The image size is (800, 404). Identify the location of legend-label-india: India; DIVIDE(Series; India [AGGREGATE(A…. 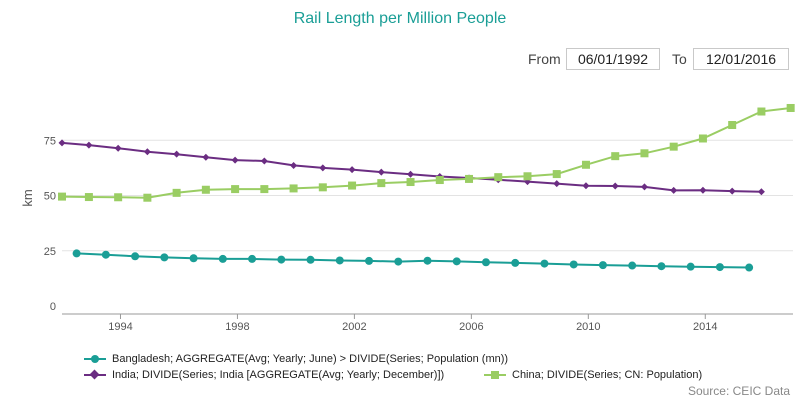
(278, 375).